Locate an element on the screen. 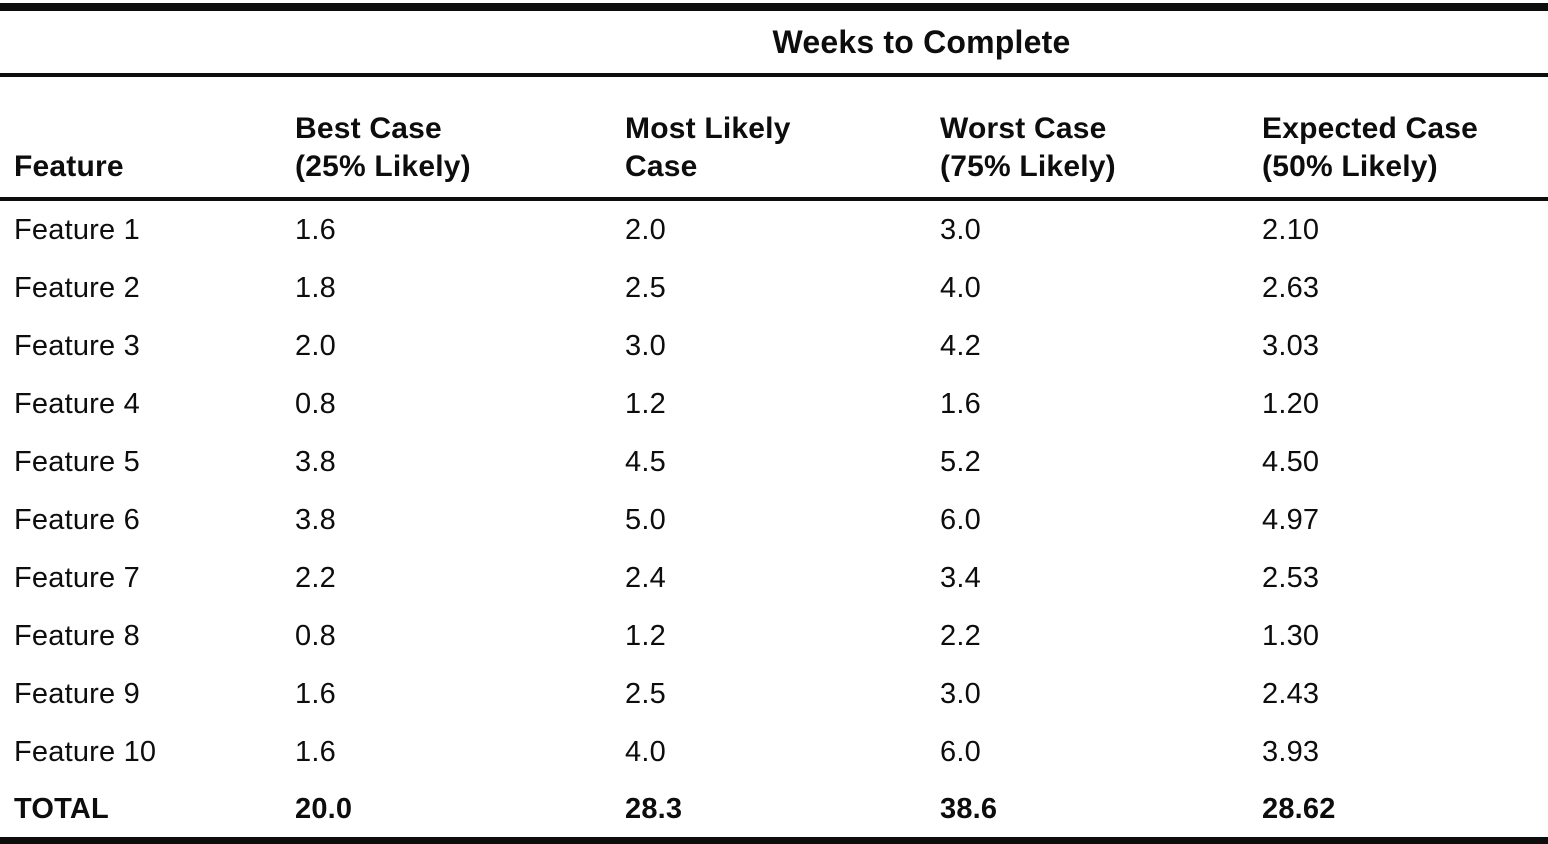 The width and height of the screenshot is (1548, 844). cell-expected-case: 3.93 is located at coordinates (1291, 751).